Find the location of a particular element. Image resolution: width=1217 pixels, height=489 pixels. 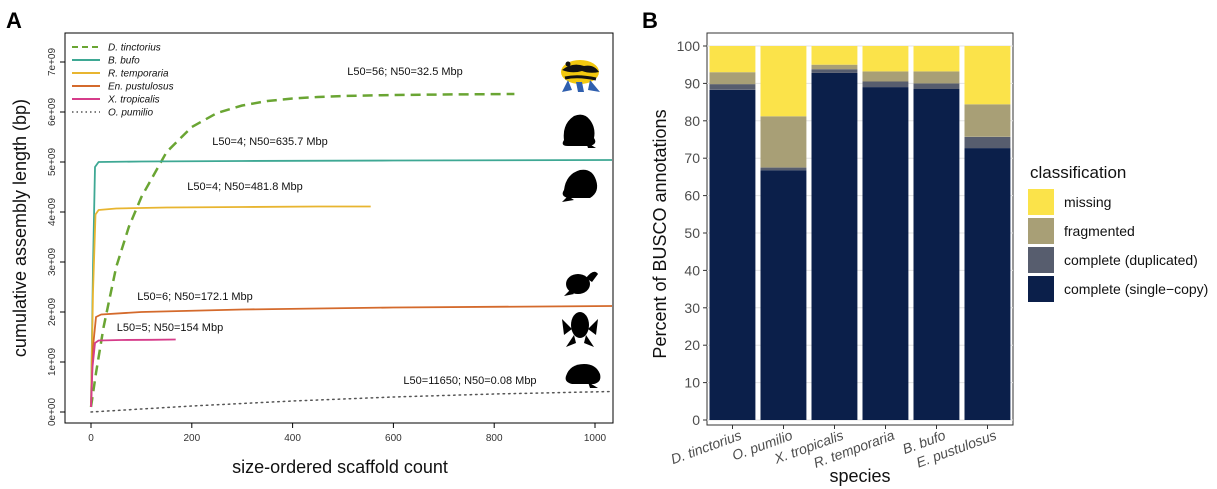

x-tick-label: 0 is located at coordinates (91, 438).